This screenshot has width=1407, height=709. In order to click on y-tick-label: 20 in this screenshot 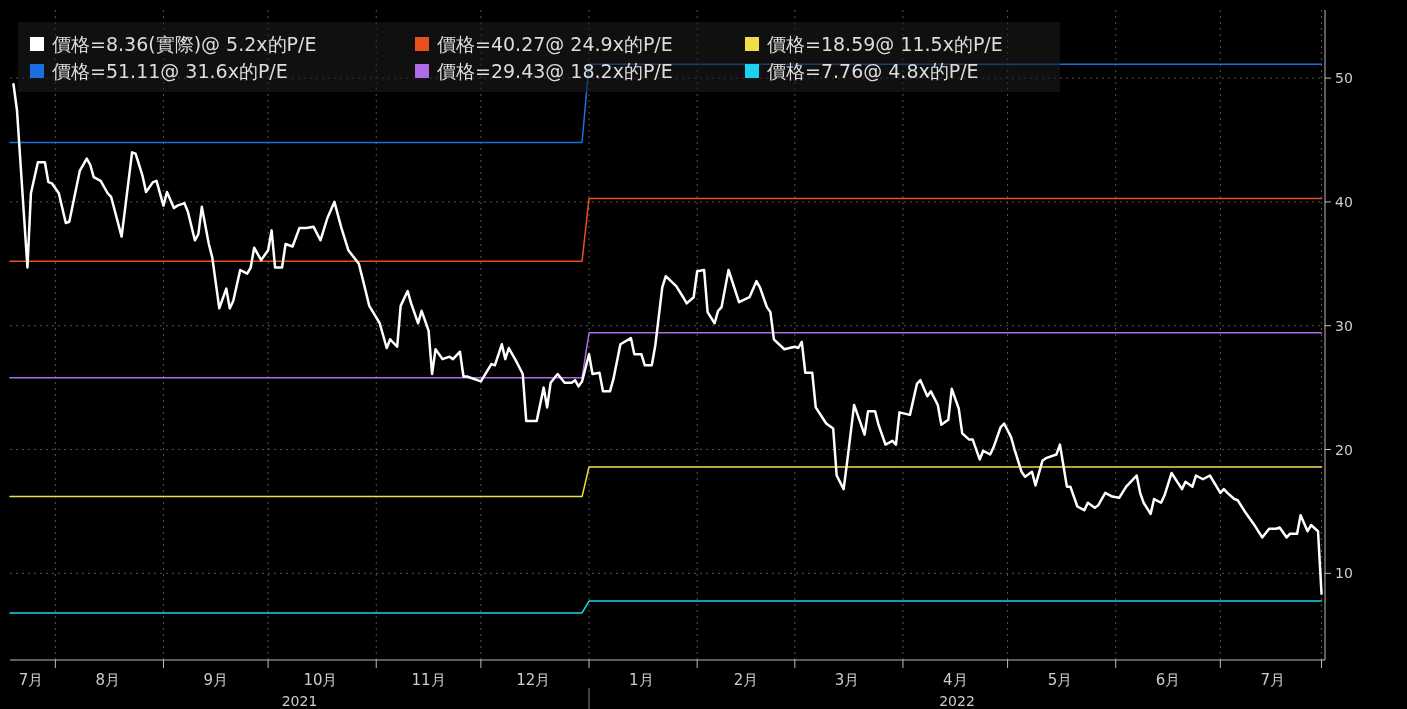, I will do `click(1344, 449)`.